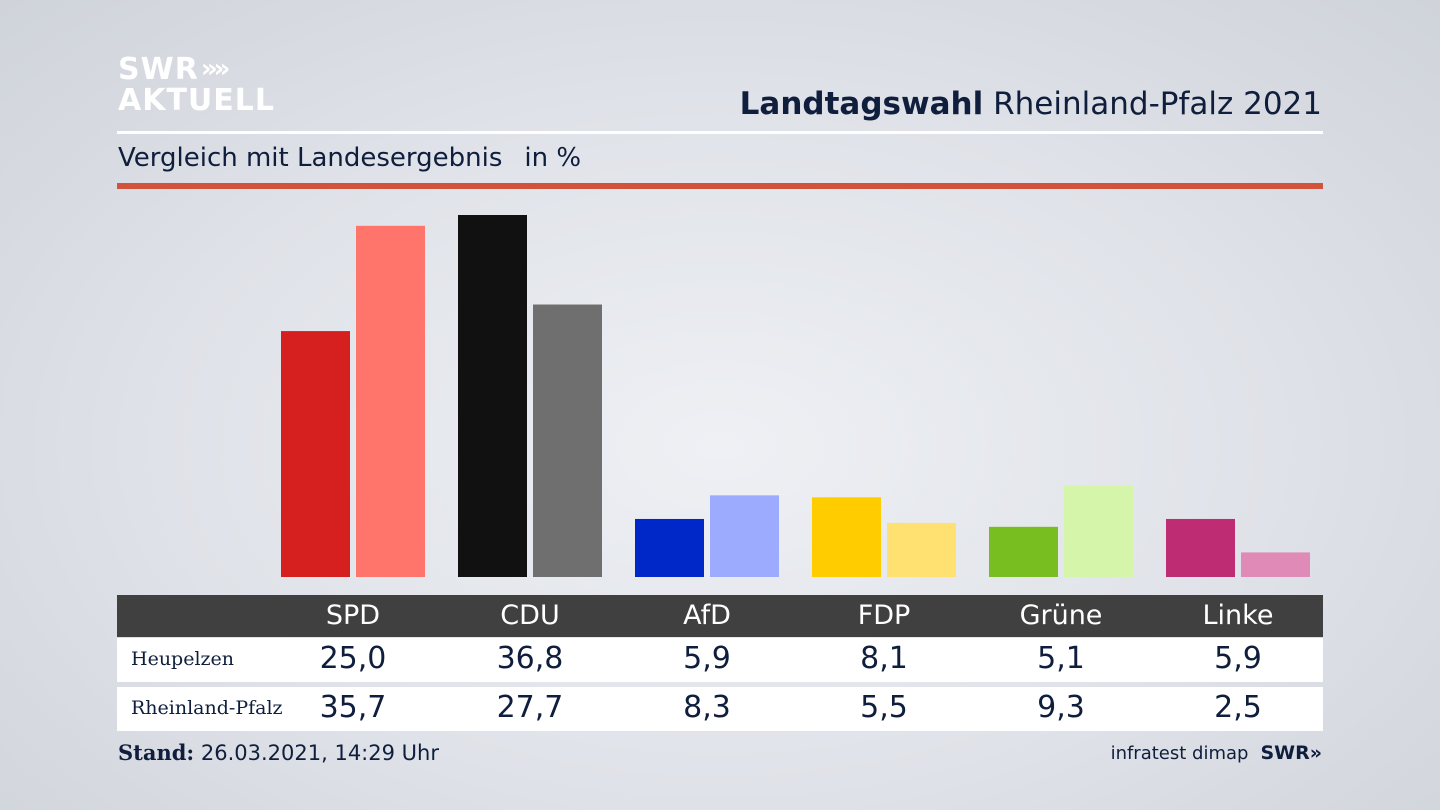  Describe the element at coordinates (1238, 615) in the screenshot. I see `tick-label: Linke` at that location.